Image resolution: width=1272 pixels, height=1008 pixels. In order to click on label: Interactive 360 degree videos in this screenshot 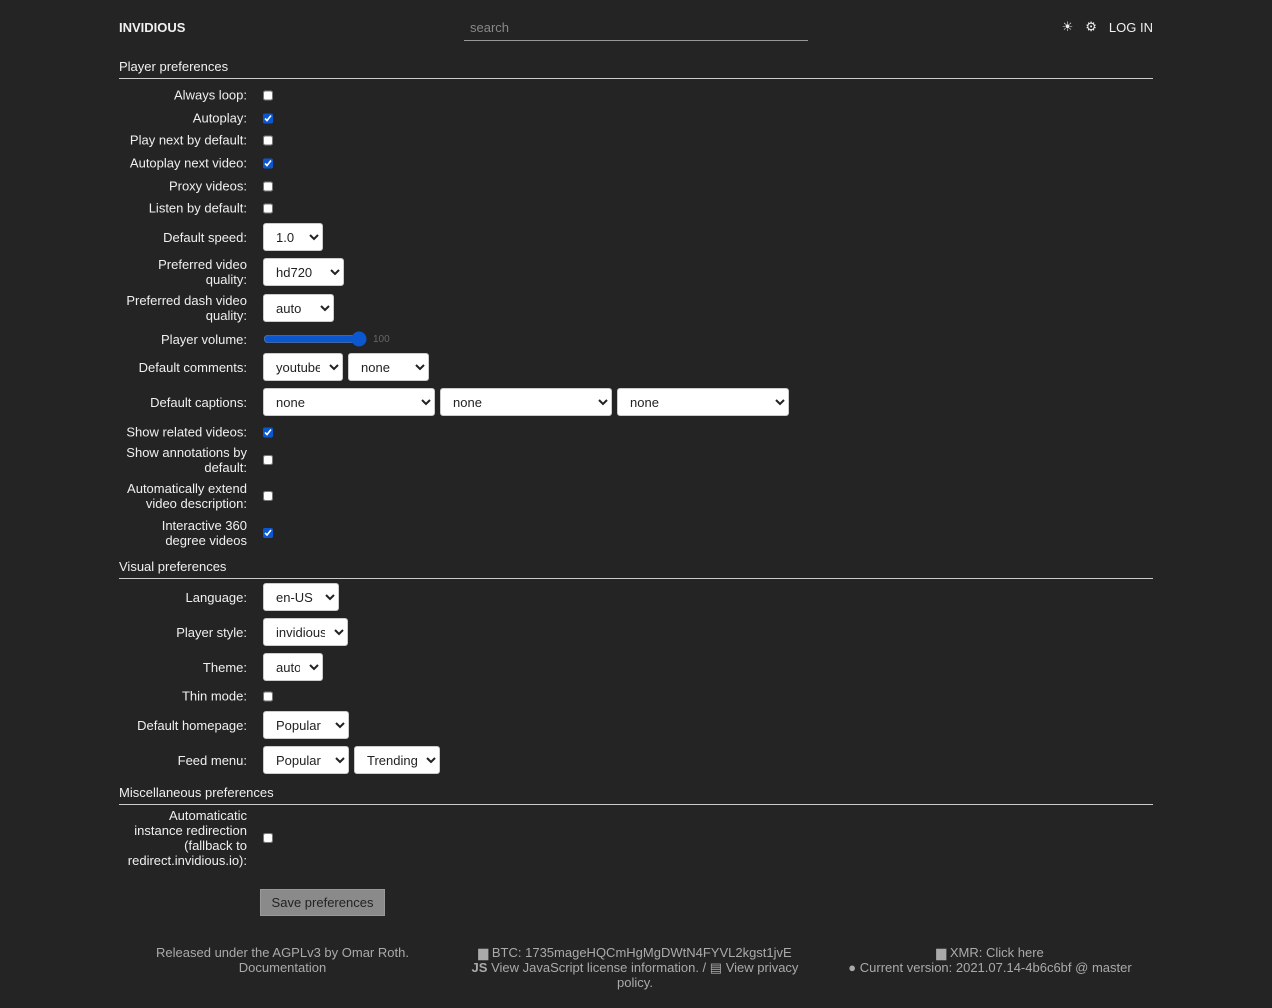, I will do `click(204, 533)`.